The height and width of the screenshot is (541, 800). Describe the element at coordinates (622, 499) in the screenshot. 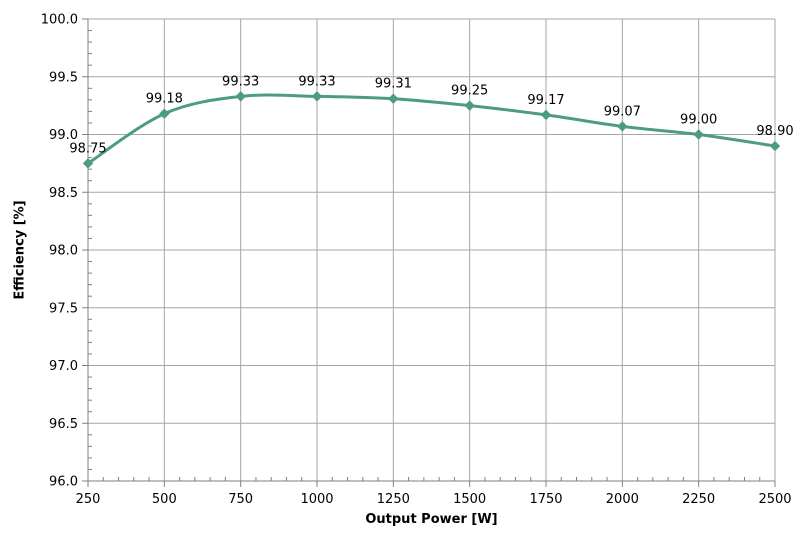

I see `x-tick-label: 2000` at that location.